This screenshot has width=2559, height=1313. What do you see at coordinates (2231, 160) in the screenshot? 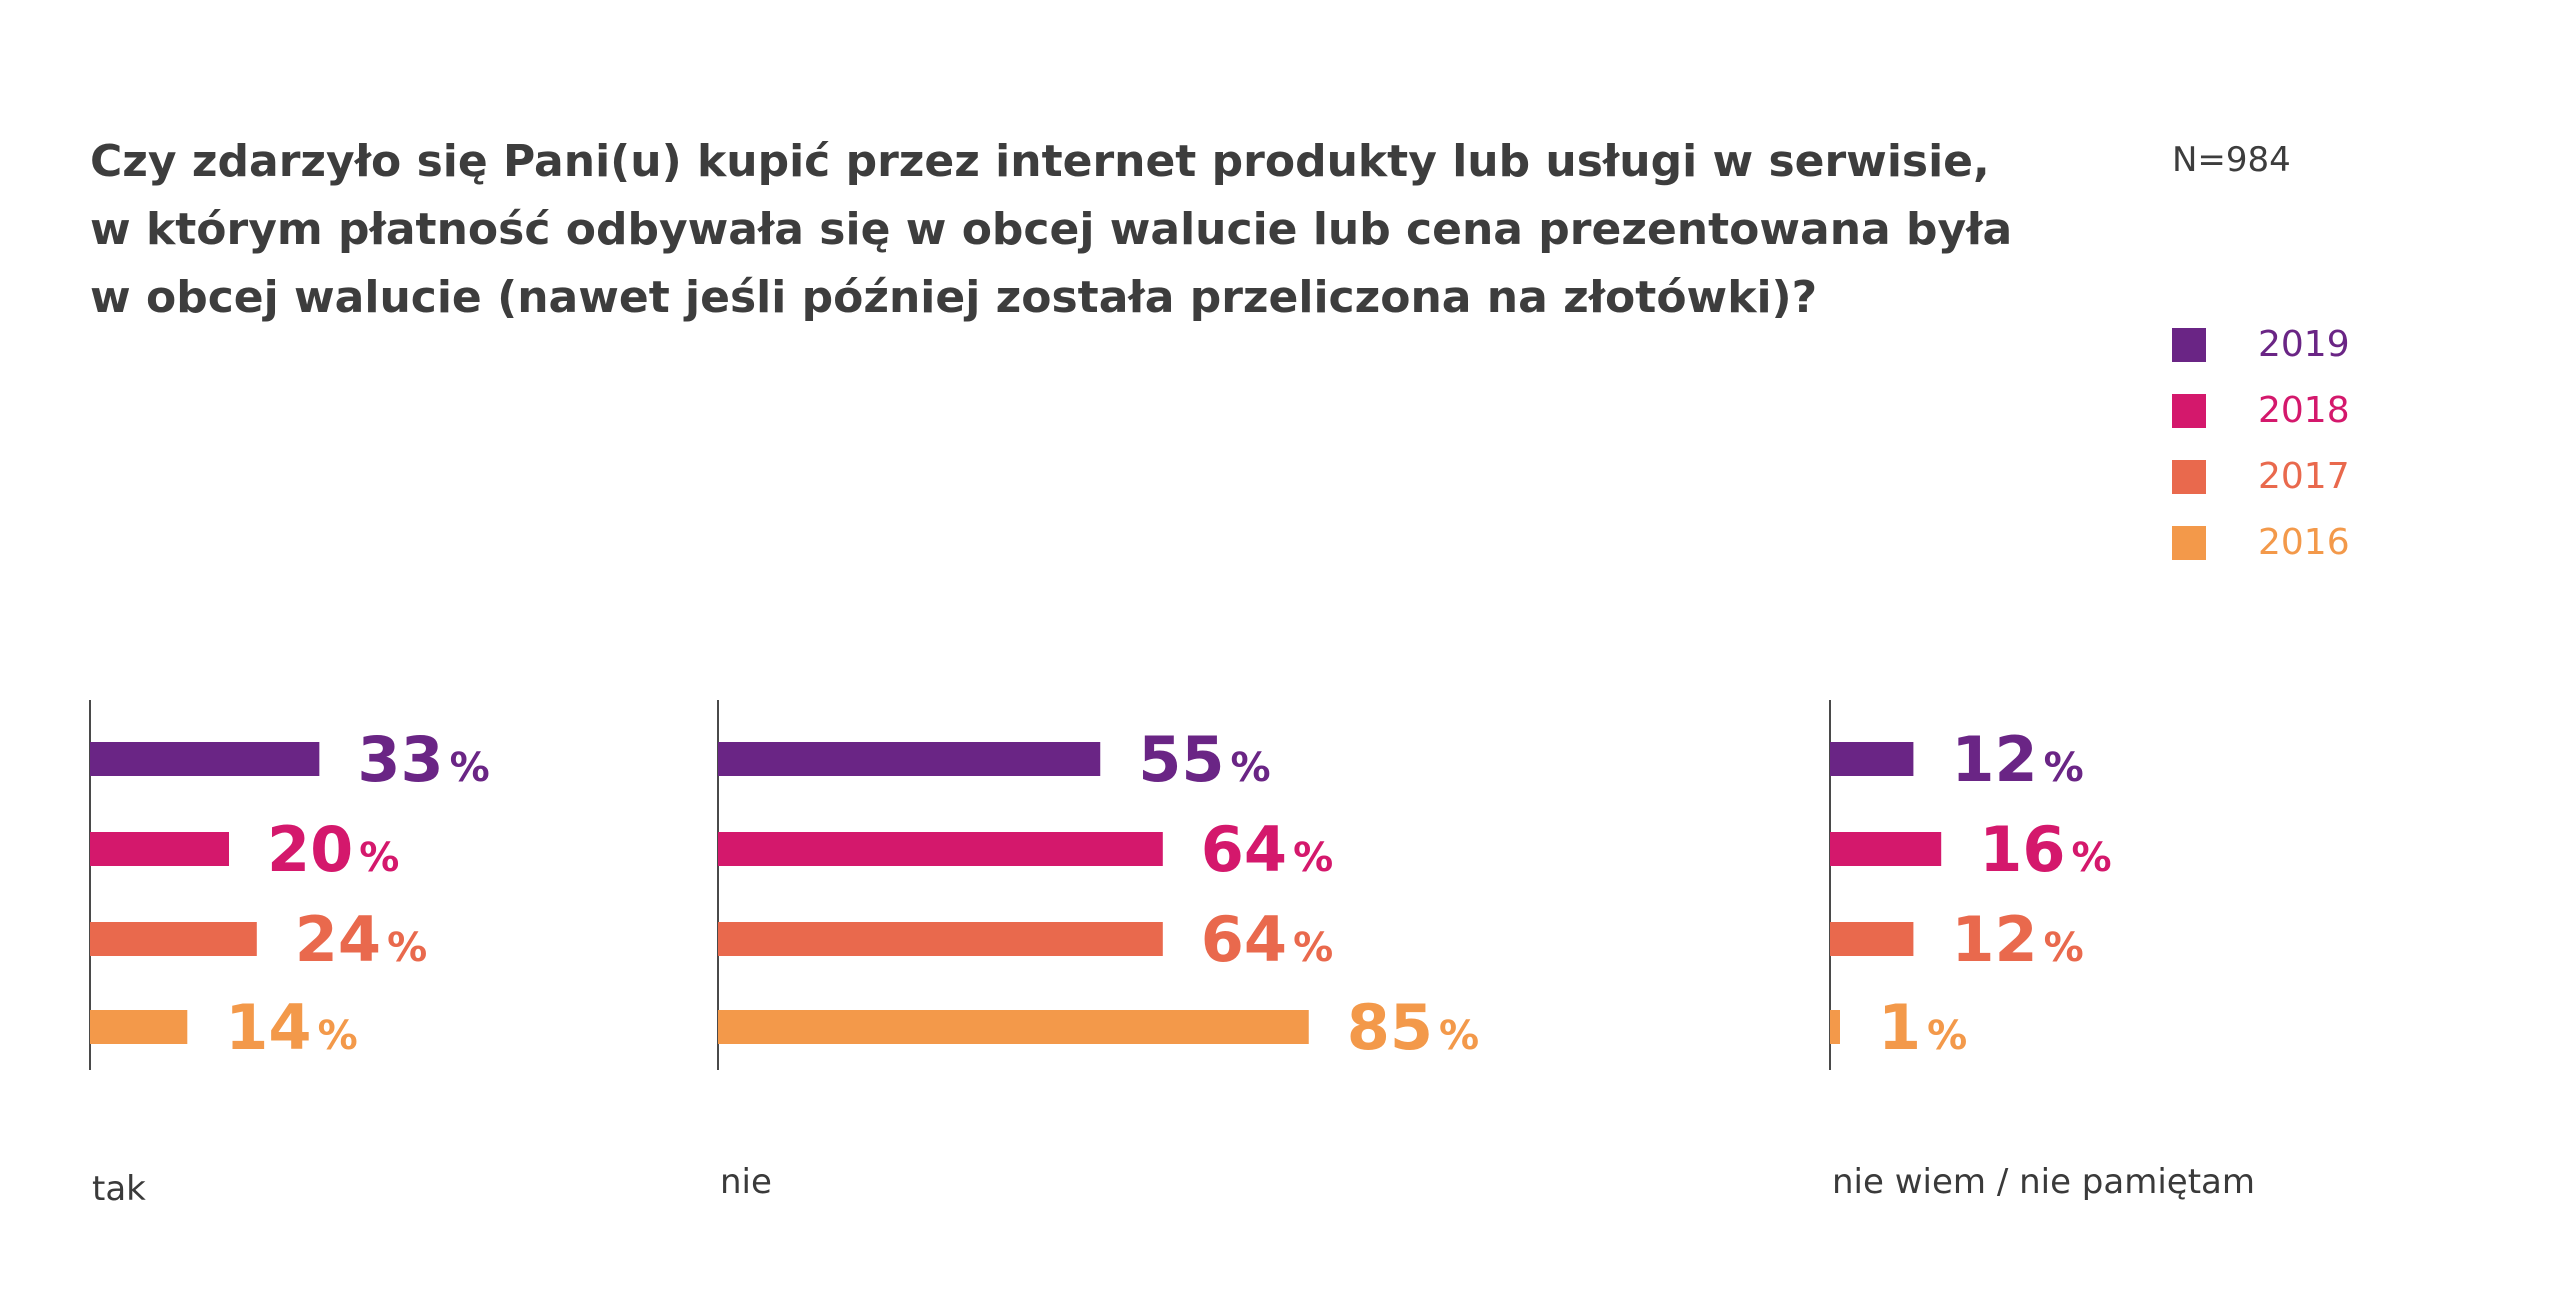
I see `sample-size-label: N=984` at bounding box center [2231, 160].